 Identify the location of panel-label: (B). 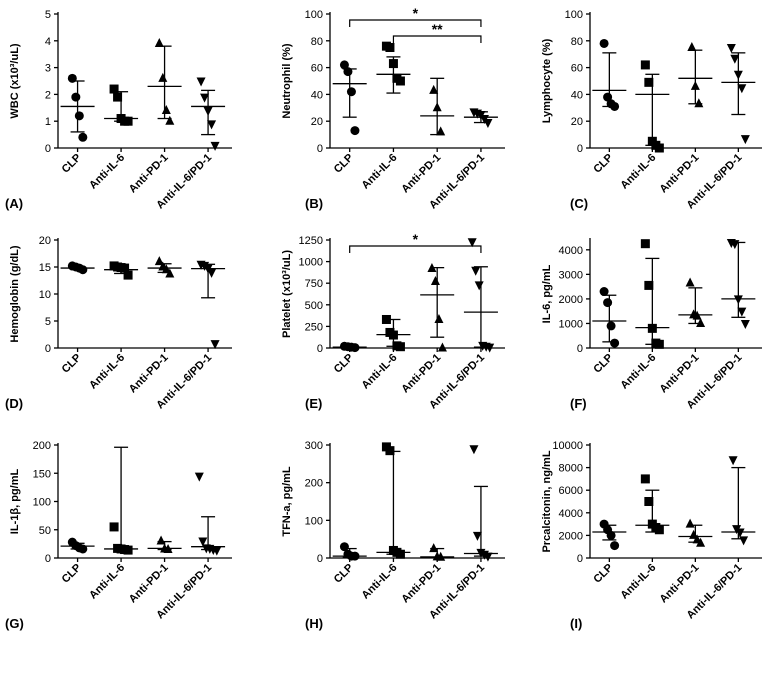
(314, 203).